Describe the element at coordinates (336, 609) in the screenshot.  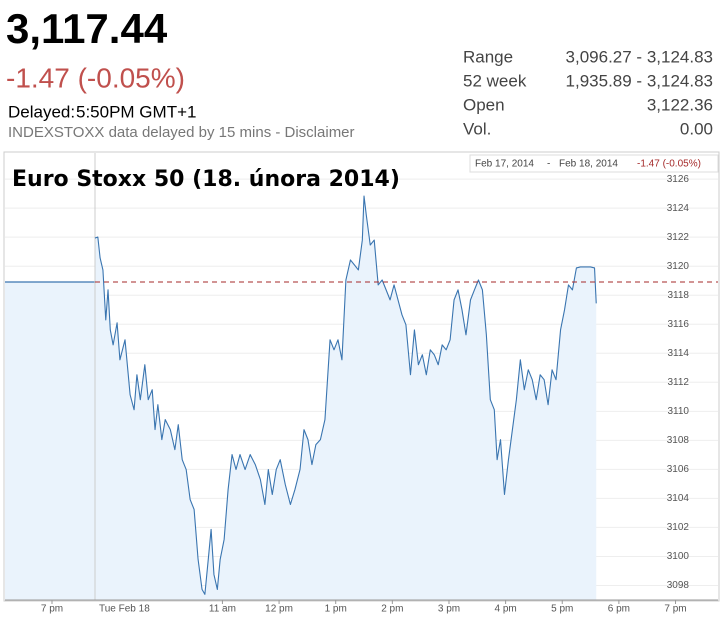
I see `x-tick-label: 1 pm` at that location.